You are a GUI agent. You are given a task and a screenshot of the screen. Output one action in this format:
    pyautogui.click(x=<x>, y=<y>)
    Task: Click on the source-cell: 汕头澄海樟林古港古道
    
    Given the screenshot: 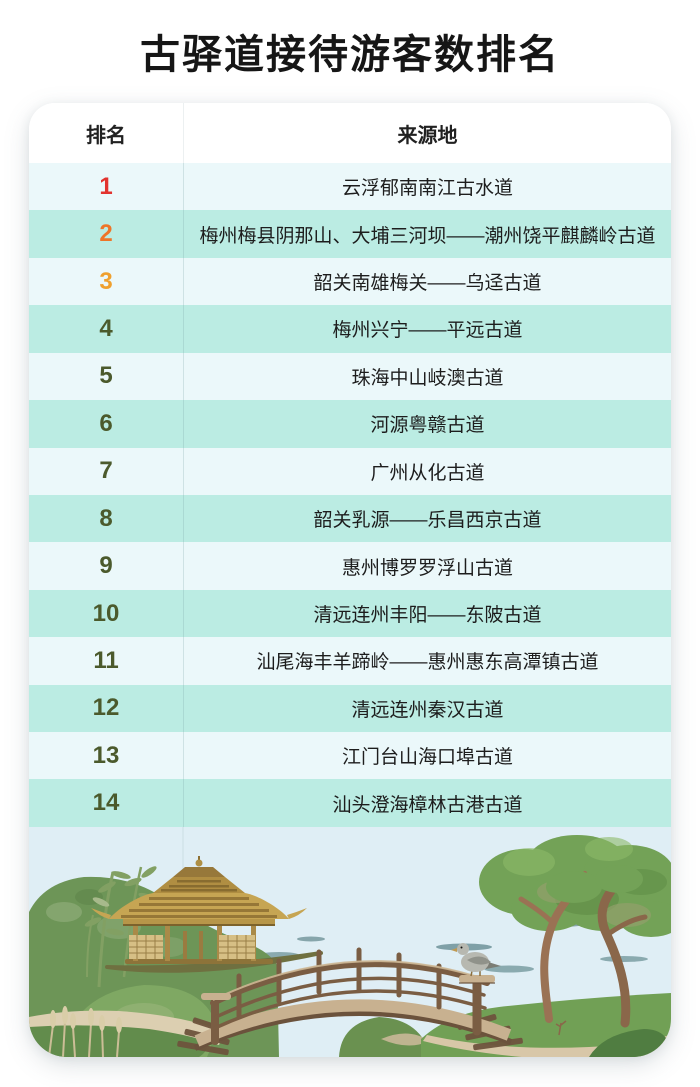 What is the action you would take?
    pyautogui.click(x=427, y=805)
    